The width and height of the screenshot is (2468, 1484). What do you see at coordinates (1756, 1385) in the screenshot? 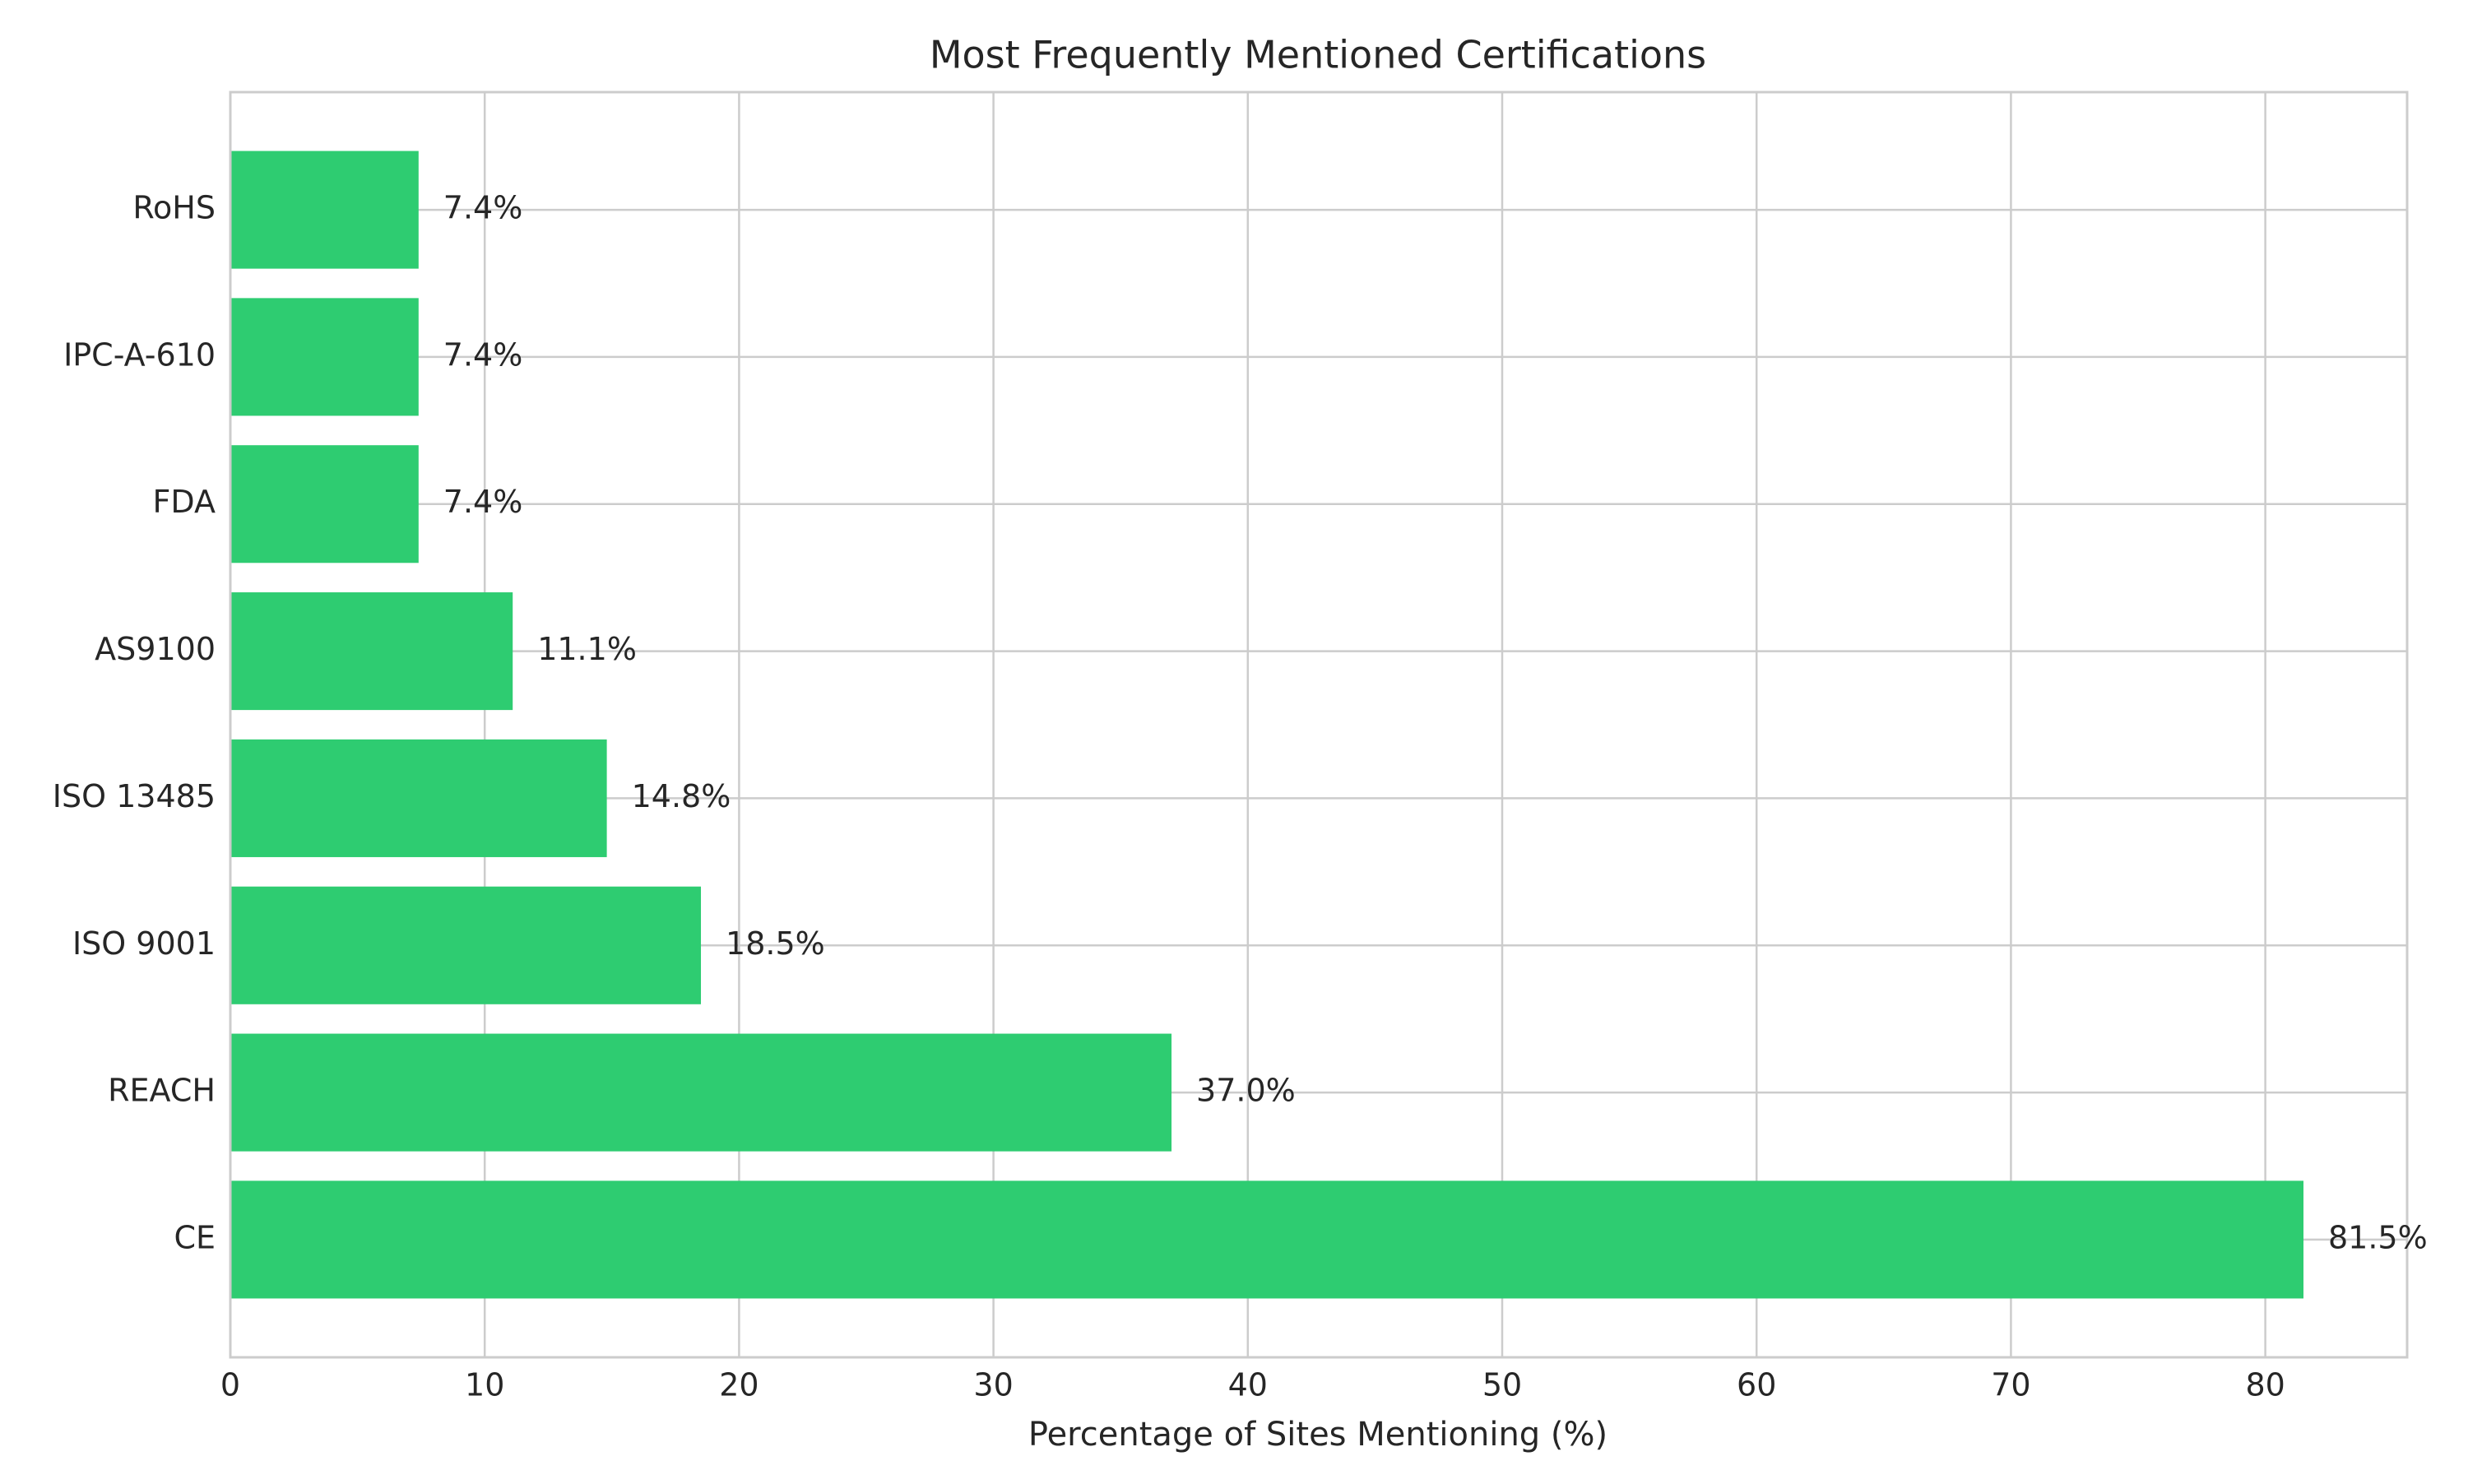
I see `x-tick-label: 60` at bounding box center [1756, 1385].